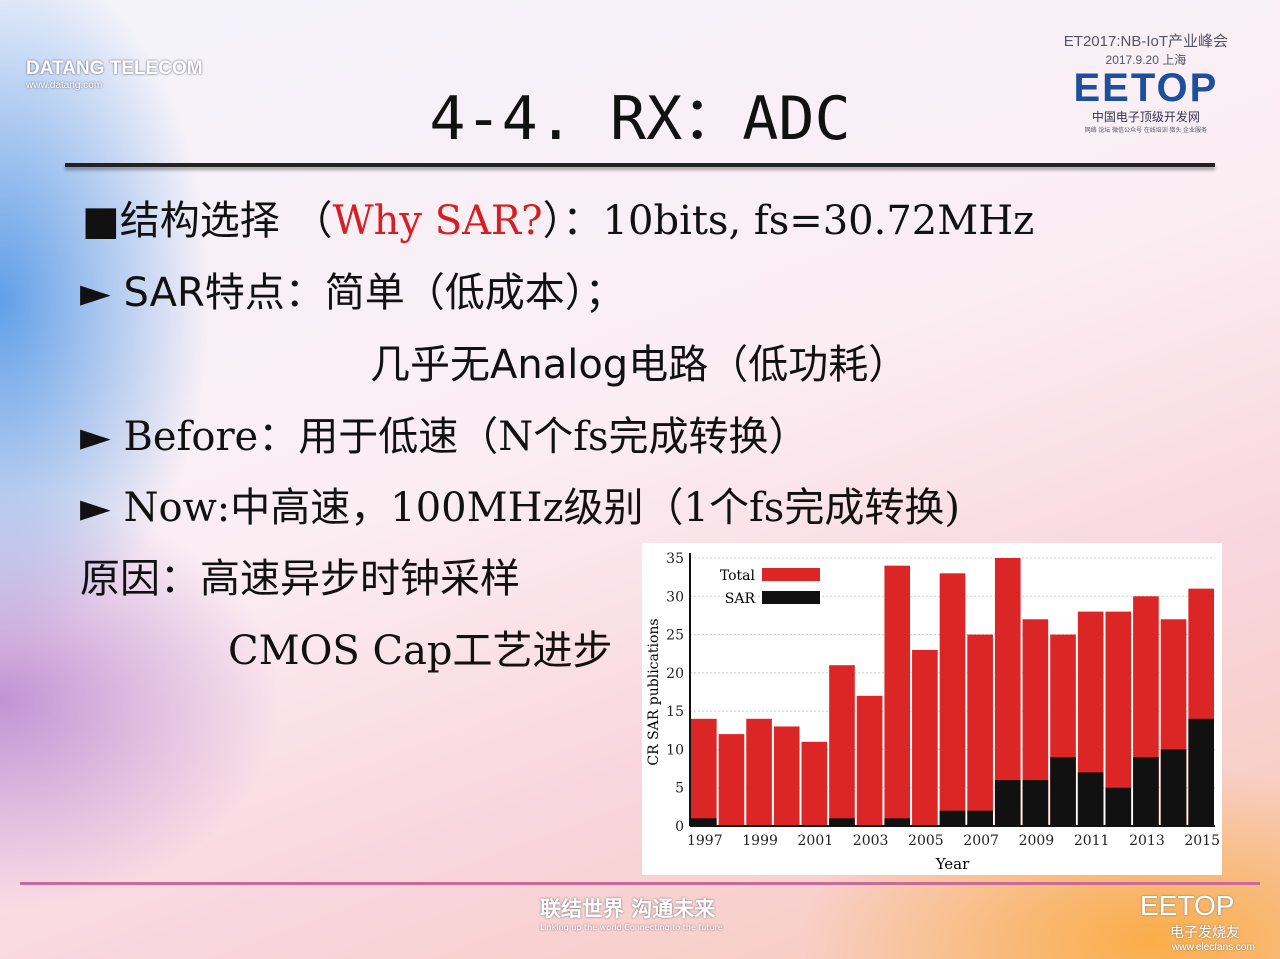 Image resolution: width=1280 pixels, height=959 pixels. I want to click on x-tick-label: 2003, so click(871, 841).